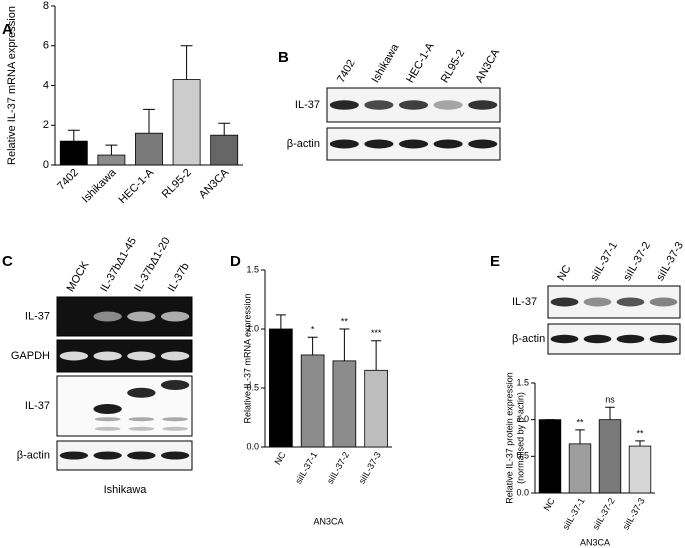  Describe the element at coordinates (313, 330) in the screenshot. I see `significance-label: *` at that location.